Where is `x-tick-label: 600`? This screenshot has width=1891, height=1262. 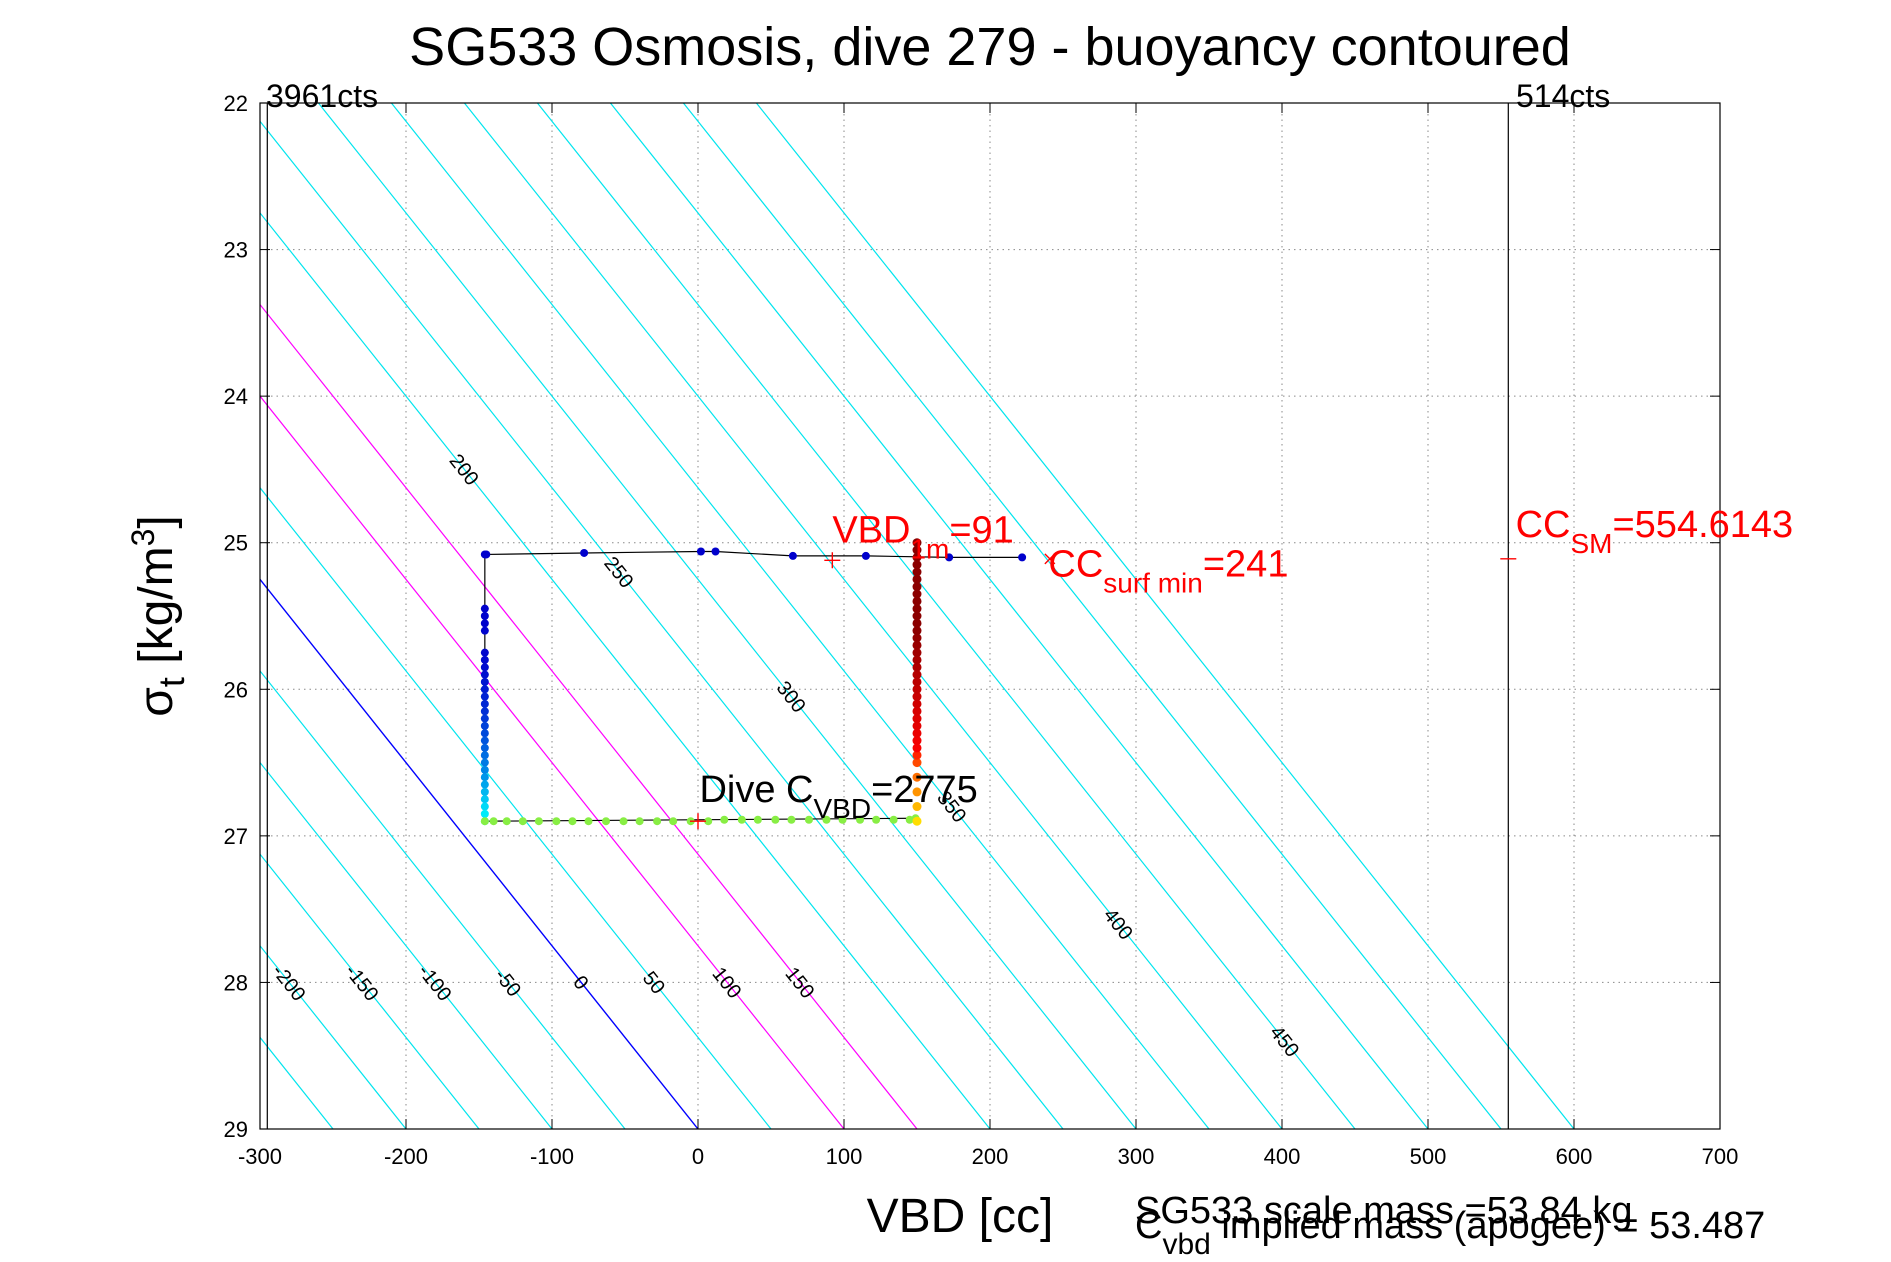
x-tick-label: 600 is located at coordinates (1574, 1156).